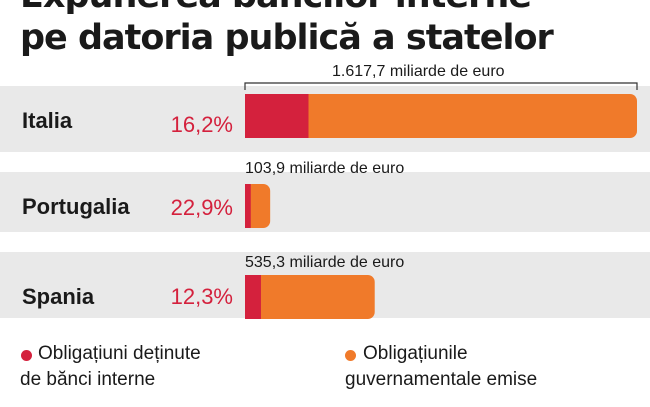 The width and height of the screenshot is (650, 407). I want to click on share-label-italia: 16,2%, so click(201, 124).